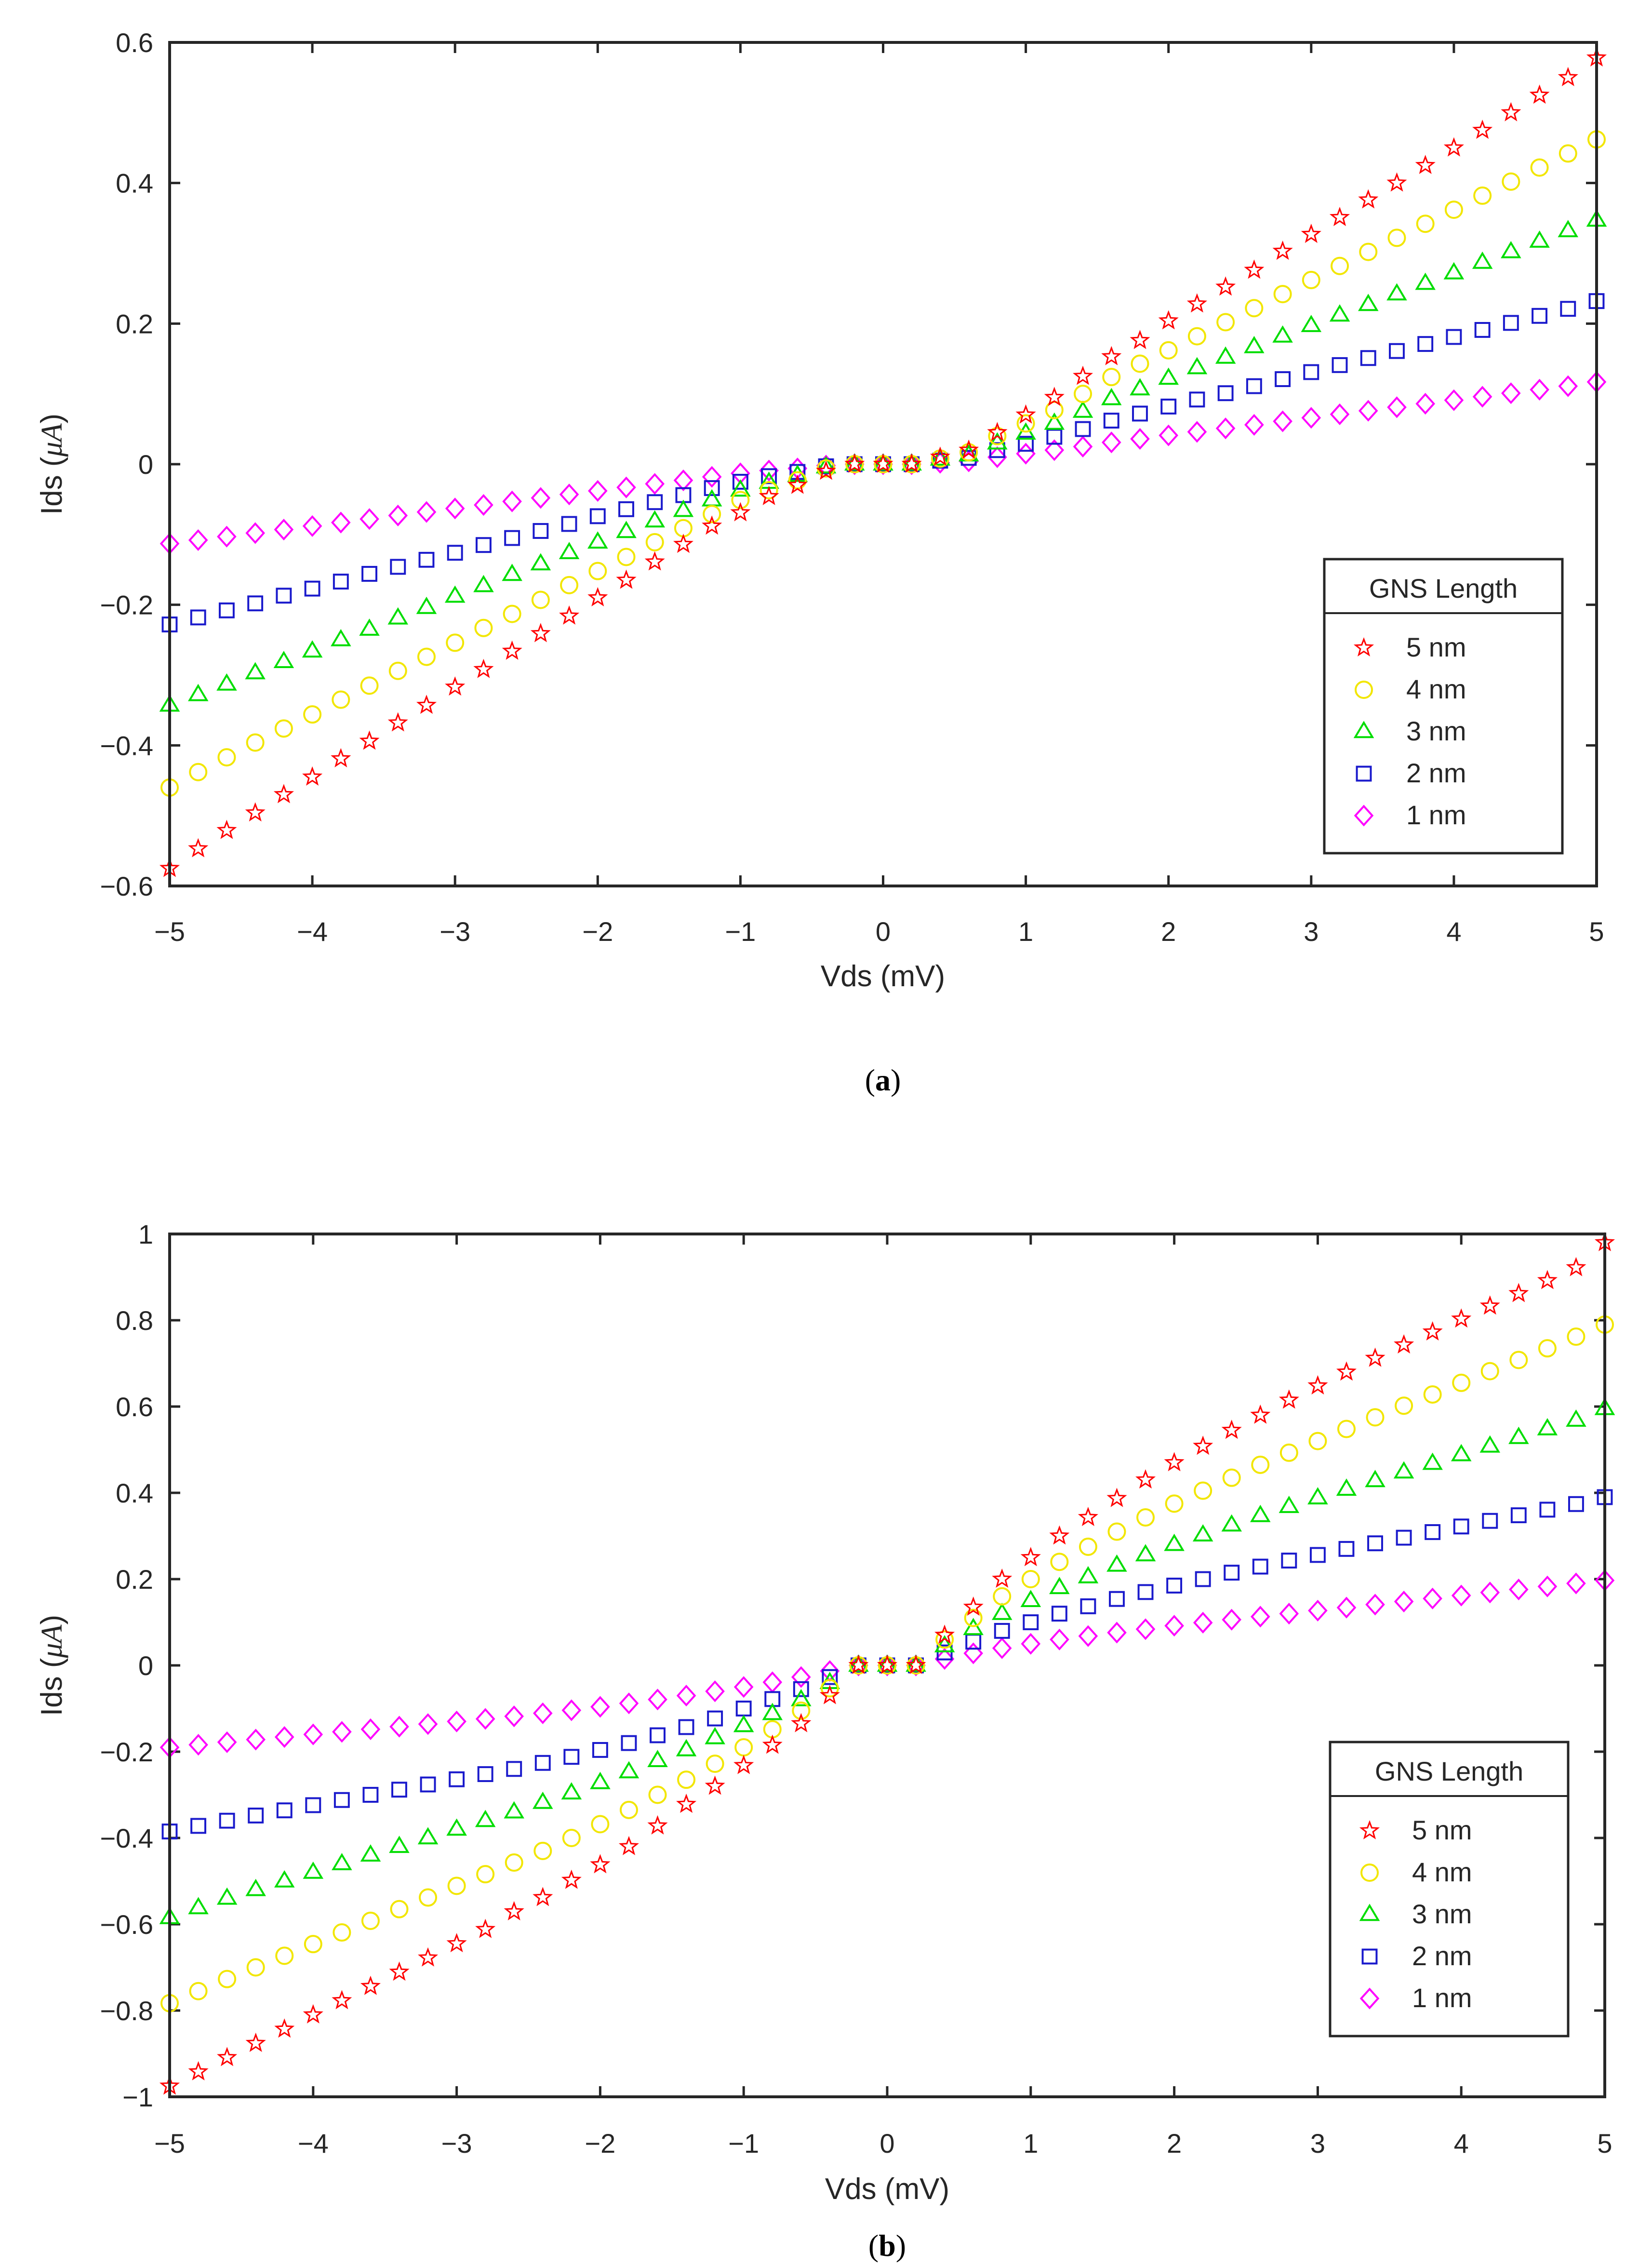  What do you see at coordinates (137, 2097) in the screenshot?
I see `y-tick-label: −1` at bounding box center [137, 2097].